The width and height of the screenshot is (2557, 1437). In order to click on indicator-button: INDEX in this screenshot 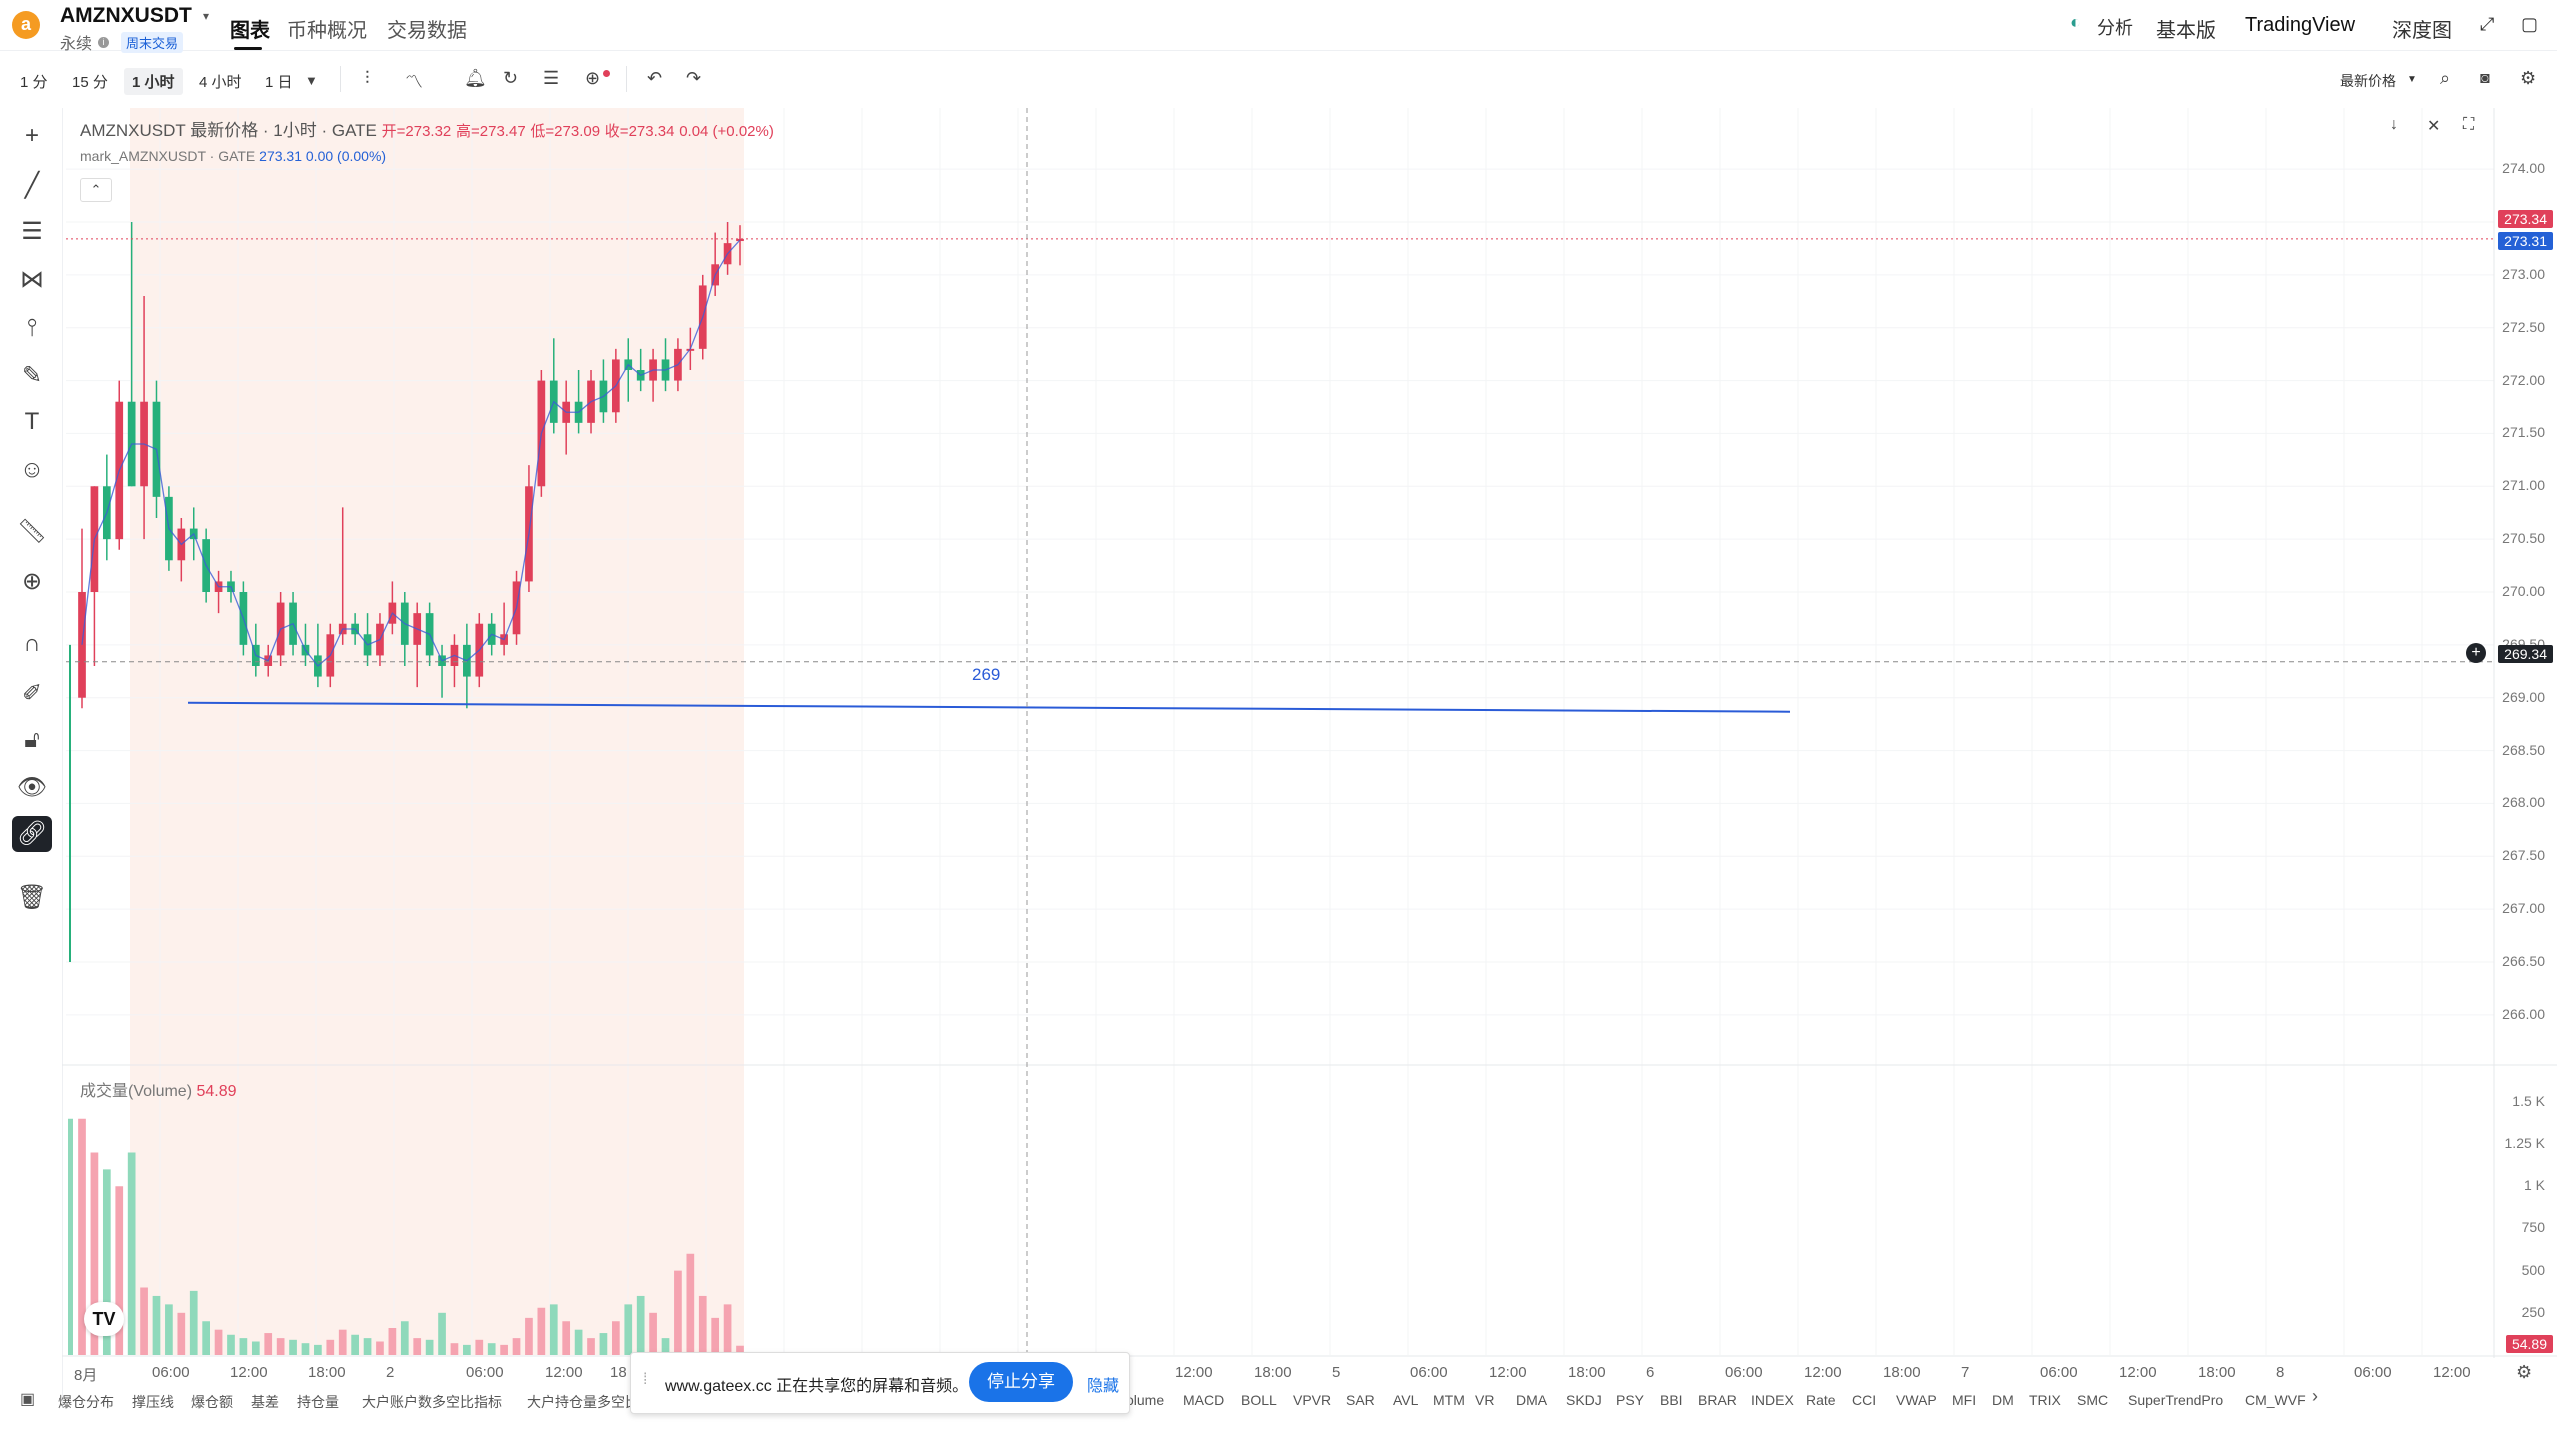, I will do `click(1772, 1400)`.